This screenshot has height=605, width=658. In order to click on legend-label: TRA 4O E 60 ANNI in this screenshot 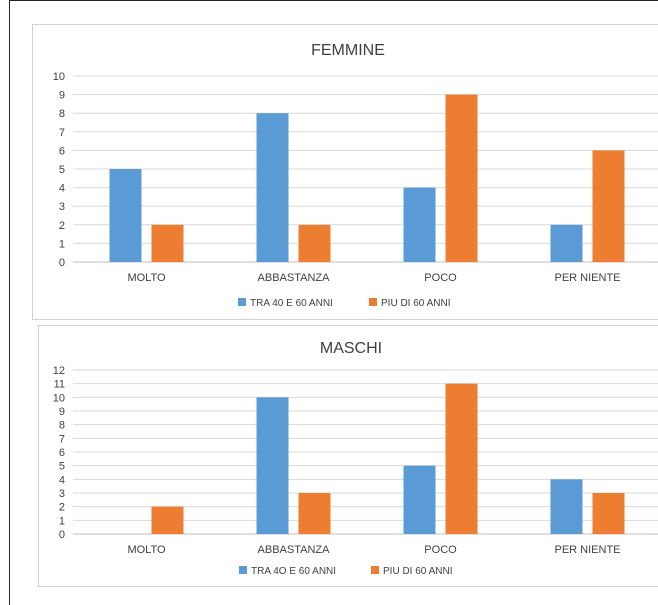, I will do `click(293, 571)`.